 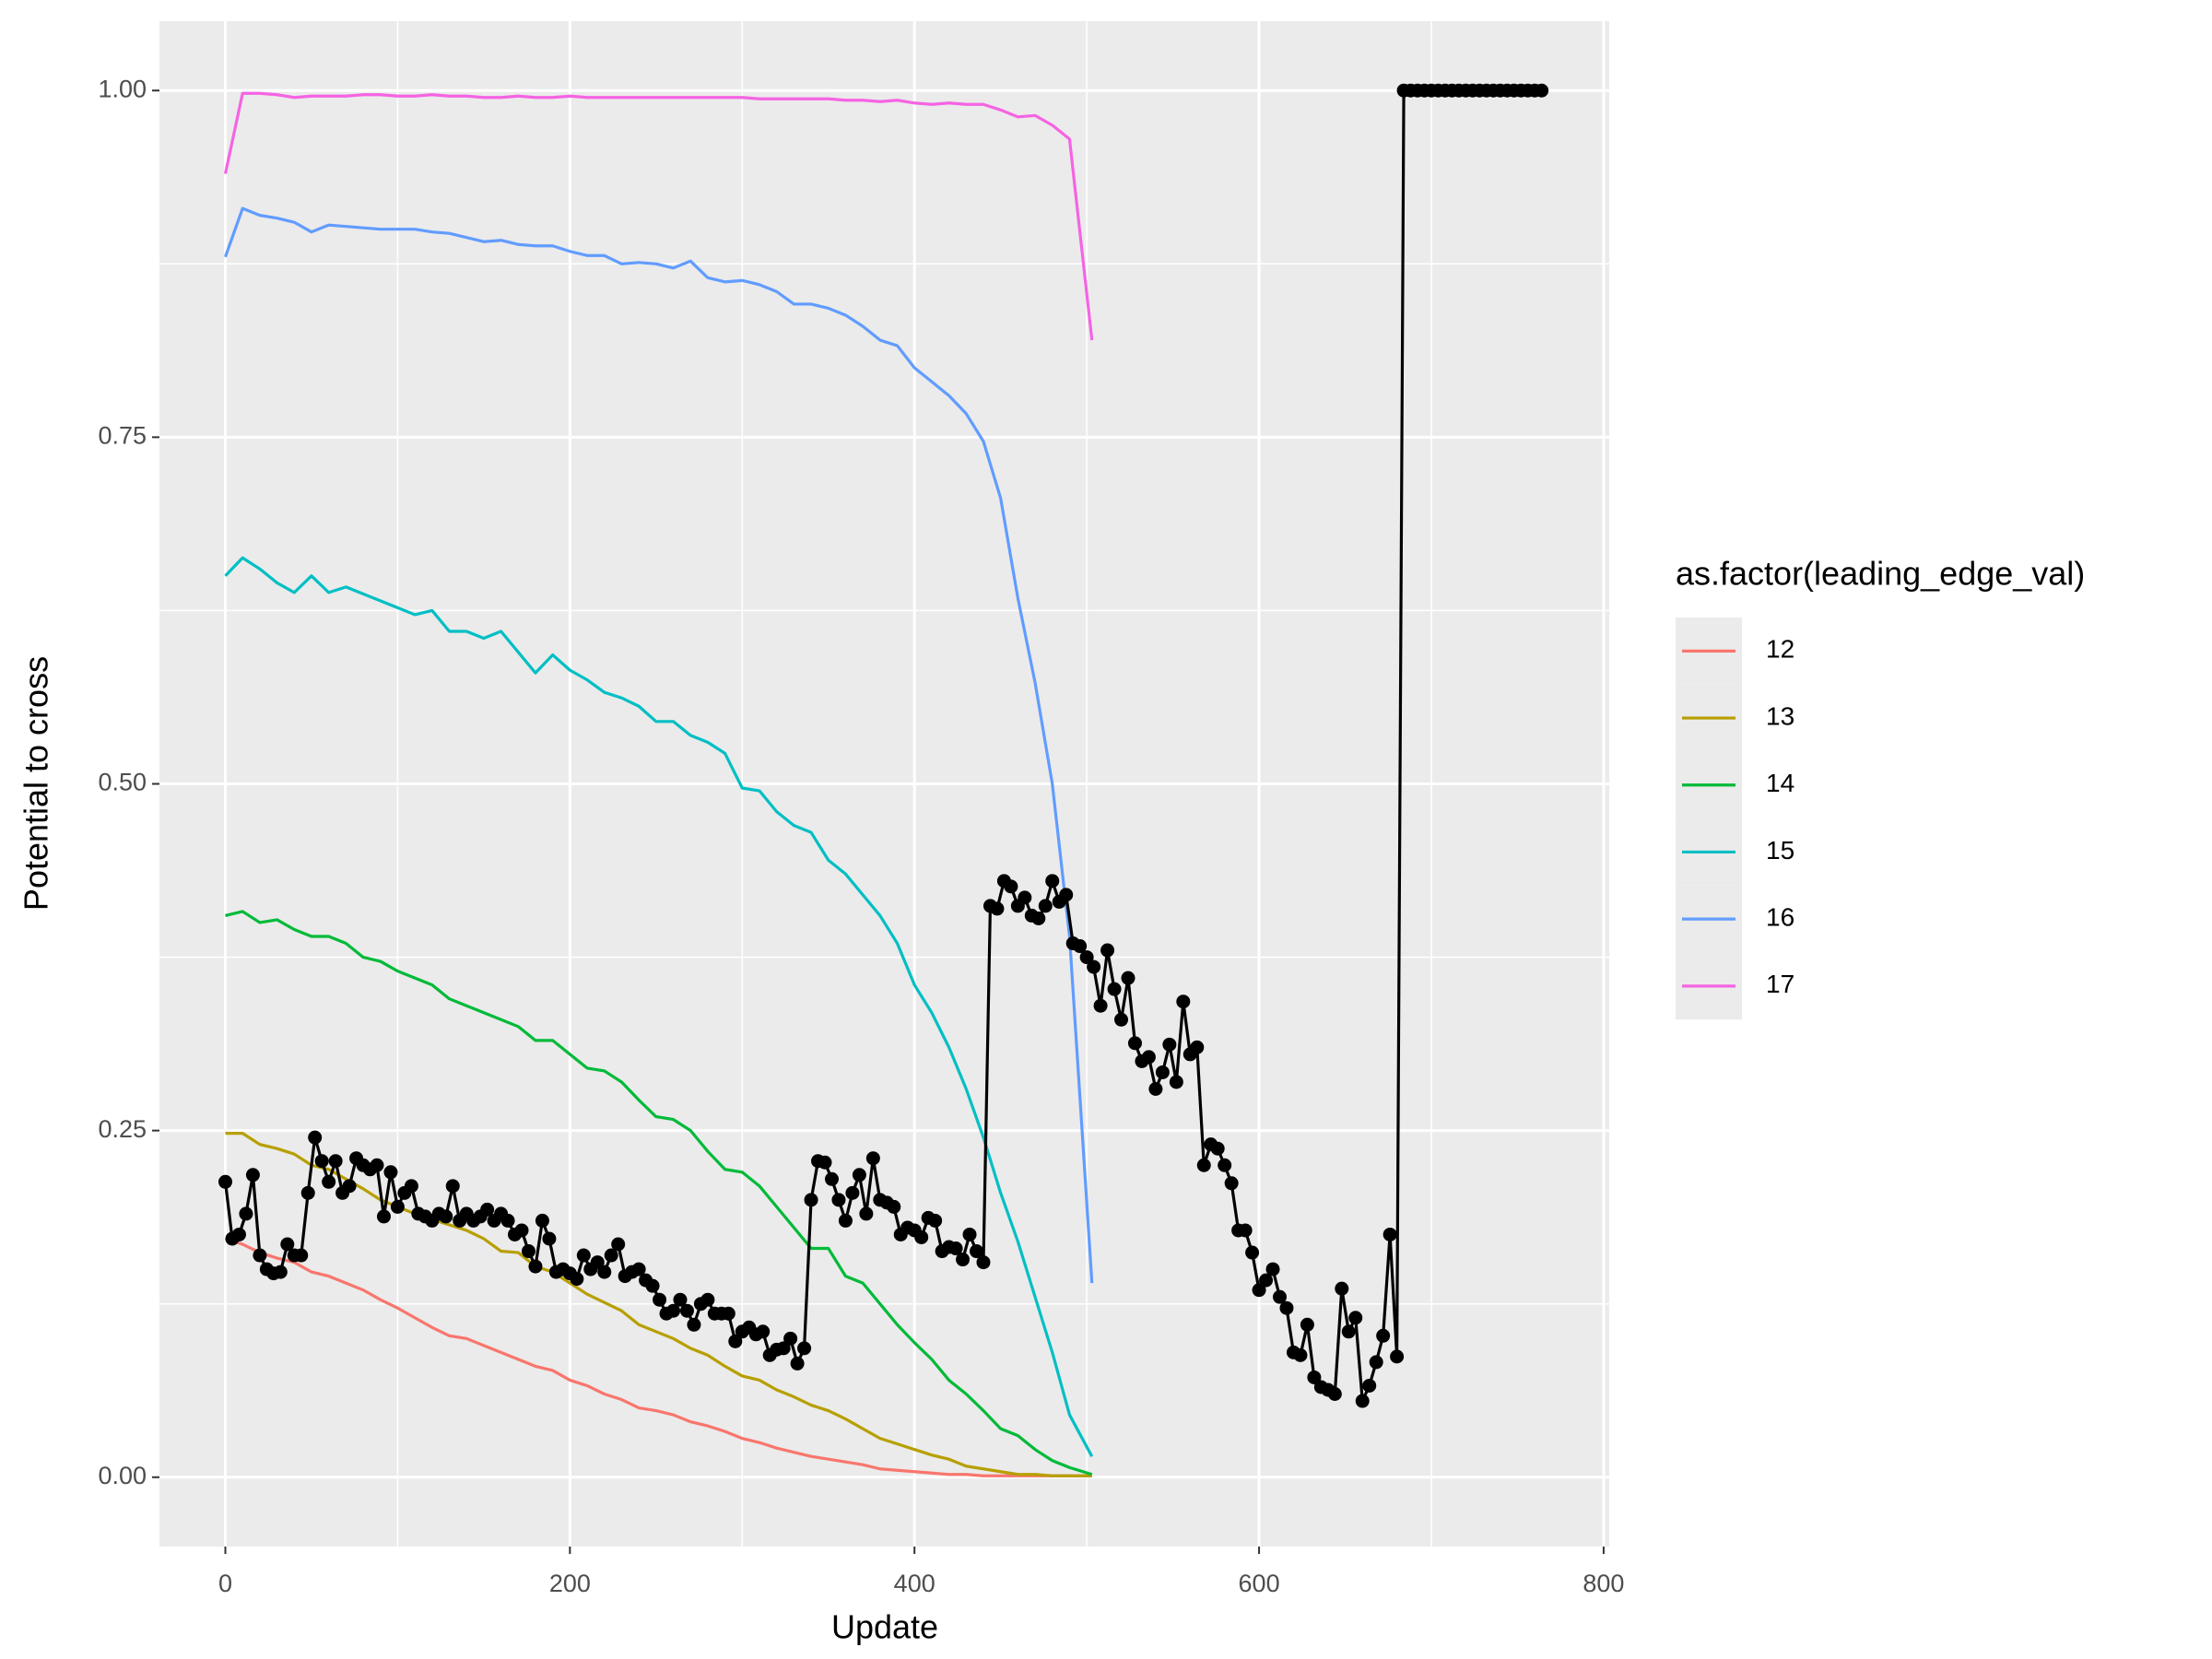 I want to click on y-tick-label: 1.00, so click(x=122, y=88).